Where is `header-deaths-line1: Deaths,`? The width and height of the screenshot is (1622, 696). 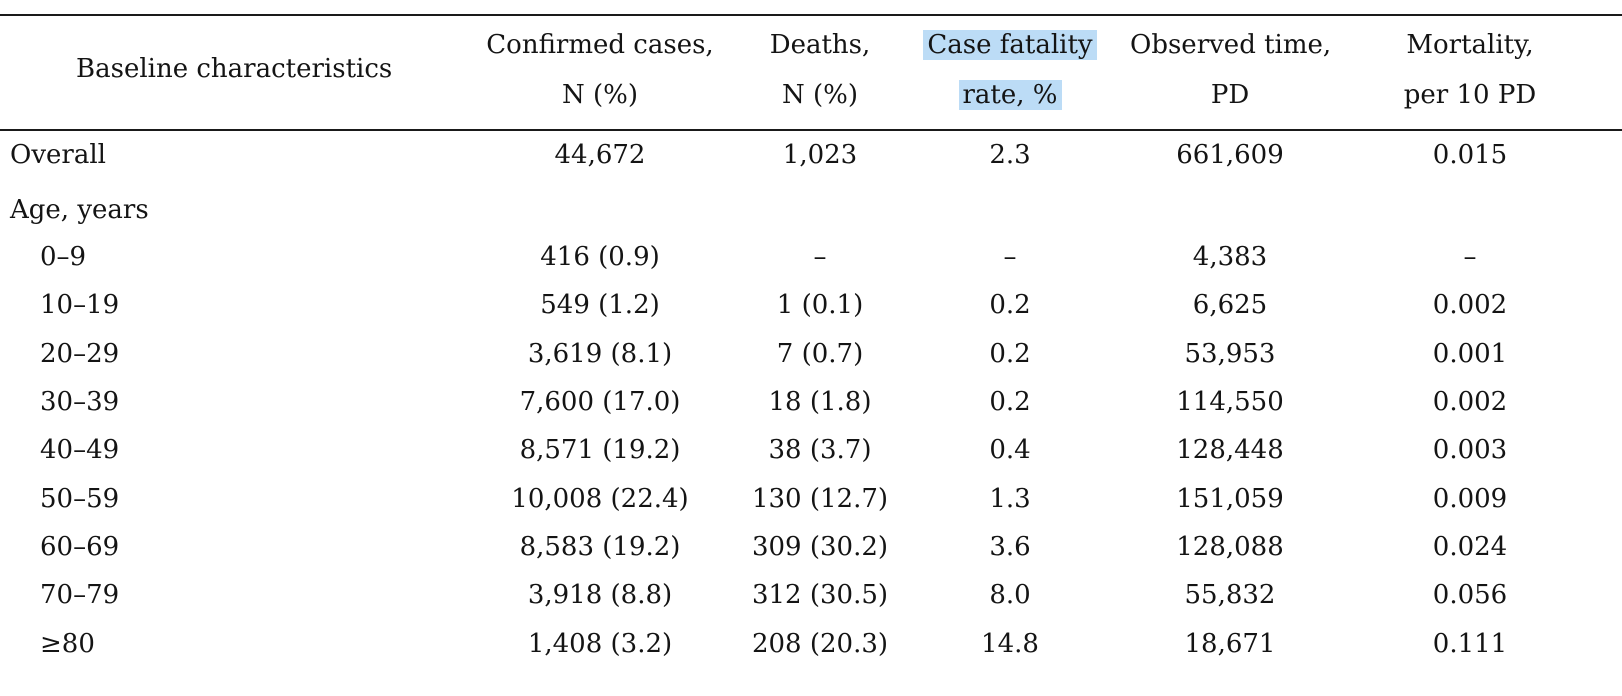 header-deaths-line1: Deaths, is located at coordinates (820, 45).